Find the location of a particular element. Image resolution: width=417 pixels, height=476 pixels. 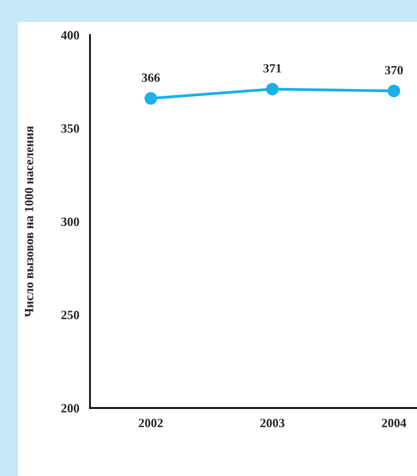

y-tick-label: 250 is located at coordinates (70, 315).